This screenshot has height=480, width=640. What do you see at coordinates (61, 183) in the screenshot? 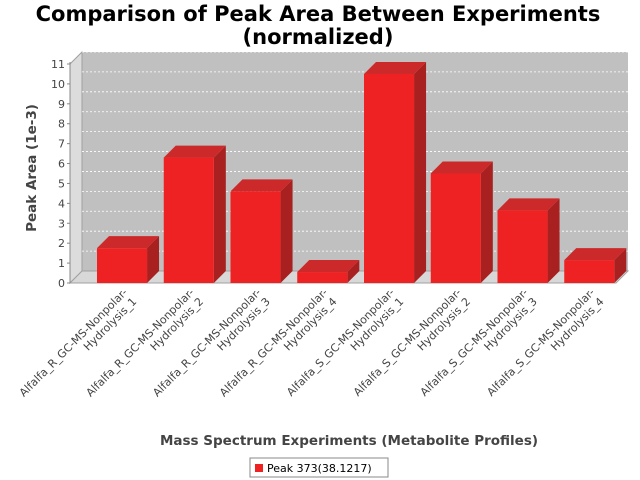
I see `y-tick-label: 5` at bounding box center [61, 183].